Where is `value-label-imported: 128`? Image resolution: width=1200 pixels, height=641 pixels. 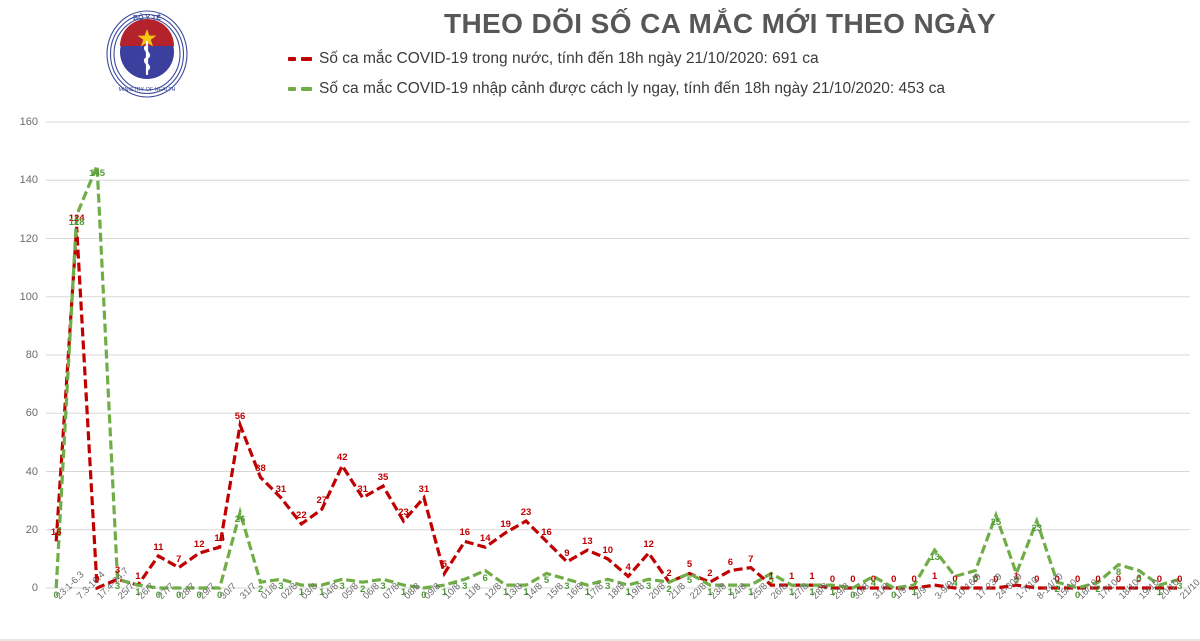
value-label-imported: 128 is located at coordinates (76, 223).